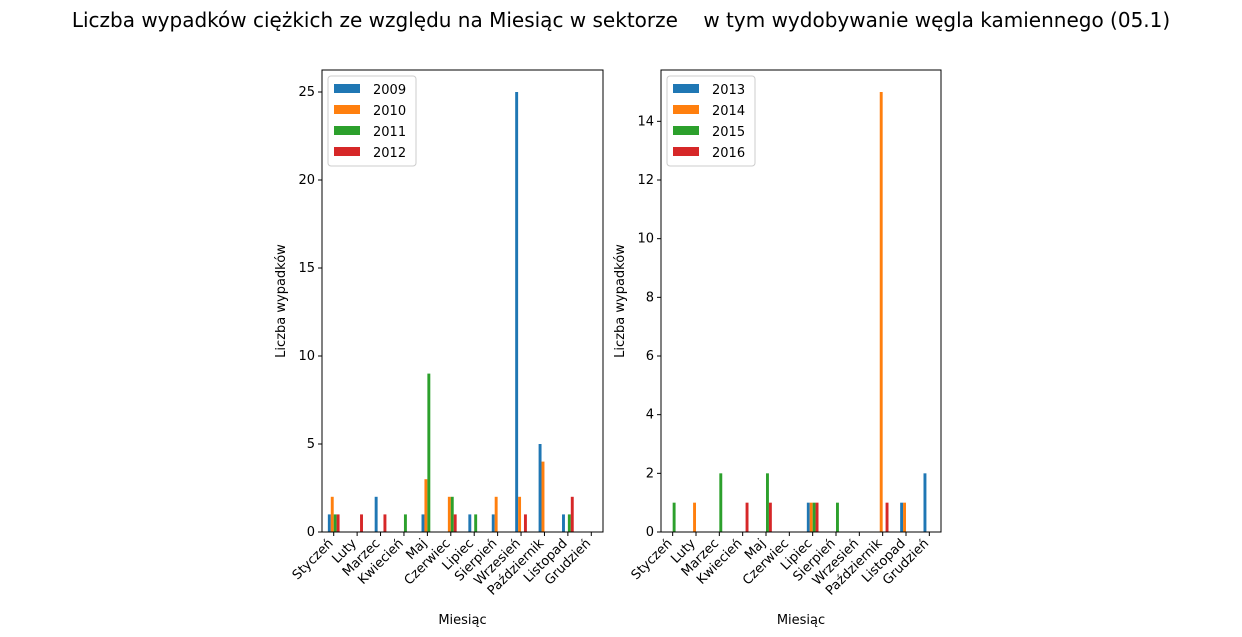 Image resolution: width=1242 pixels, height=637 pixels. I want to click on bar-2010-Sierpień, so click(496, 514).